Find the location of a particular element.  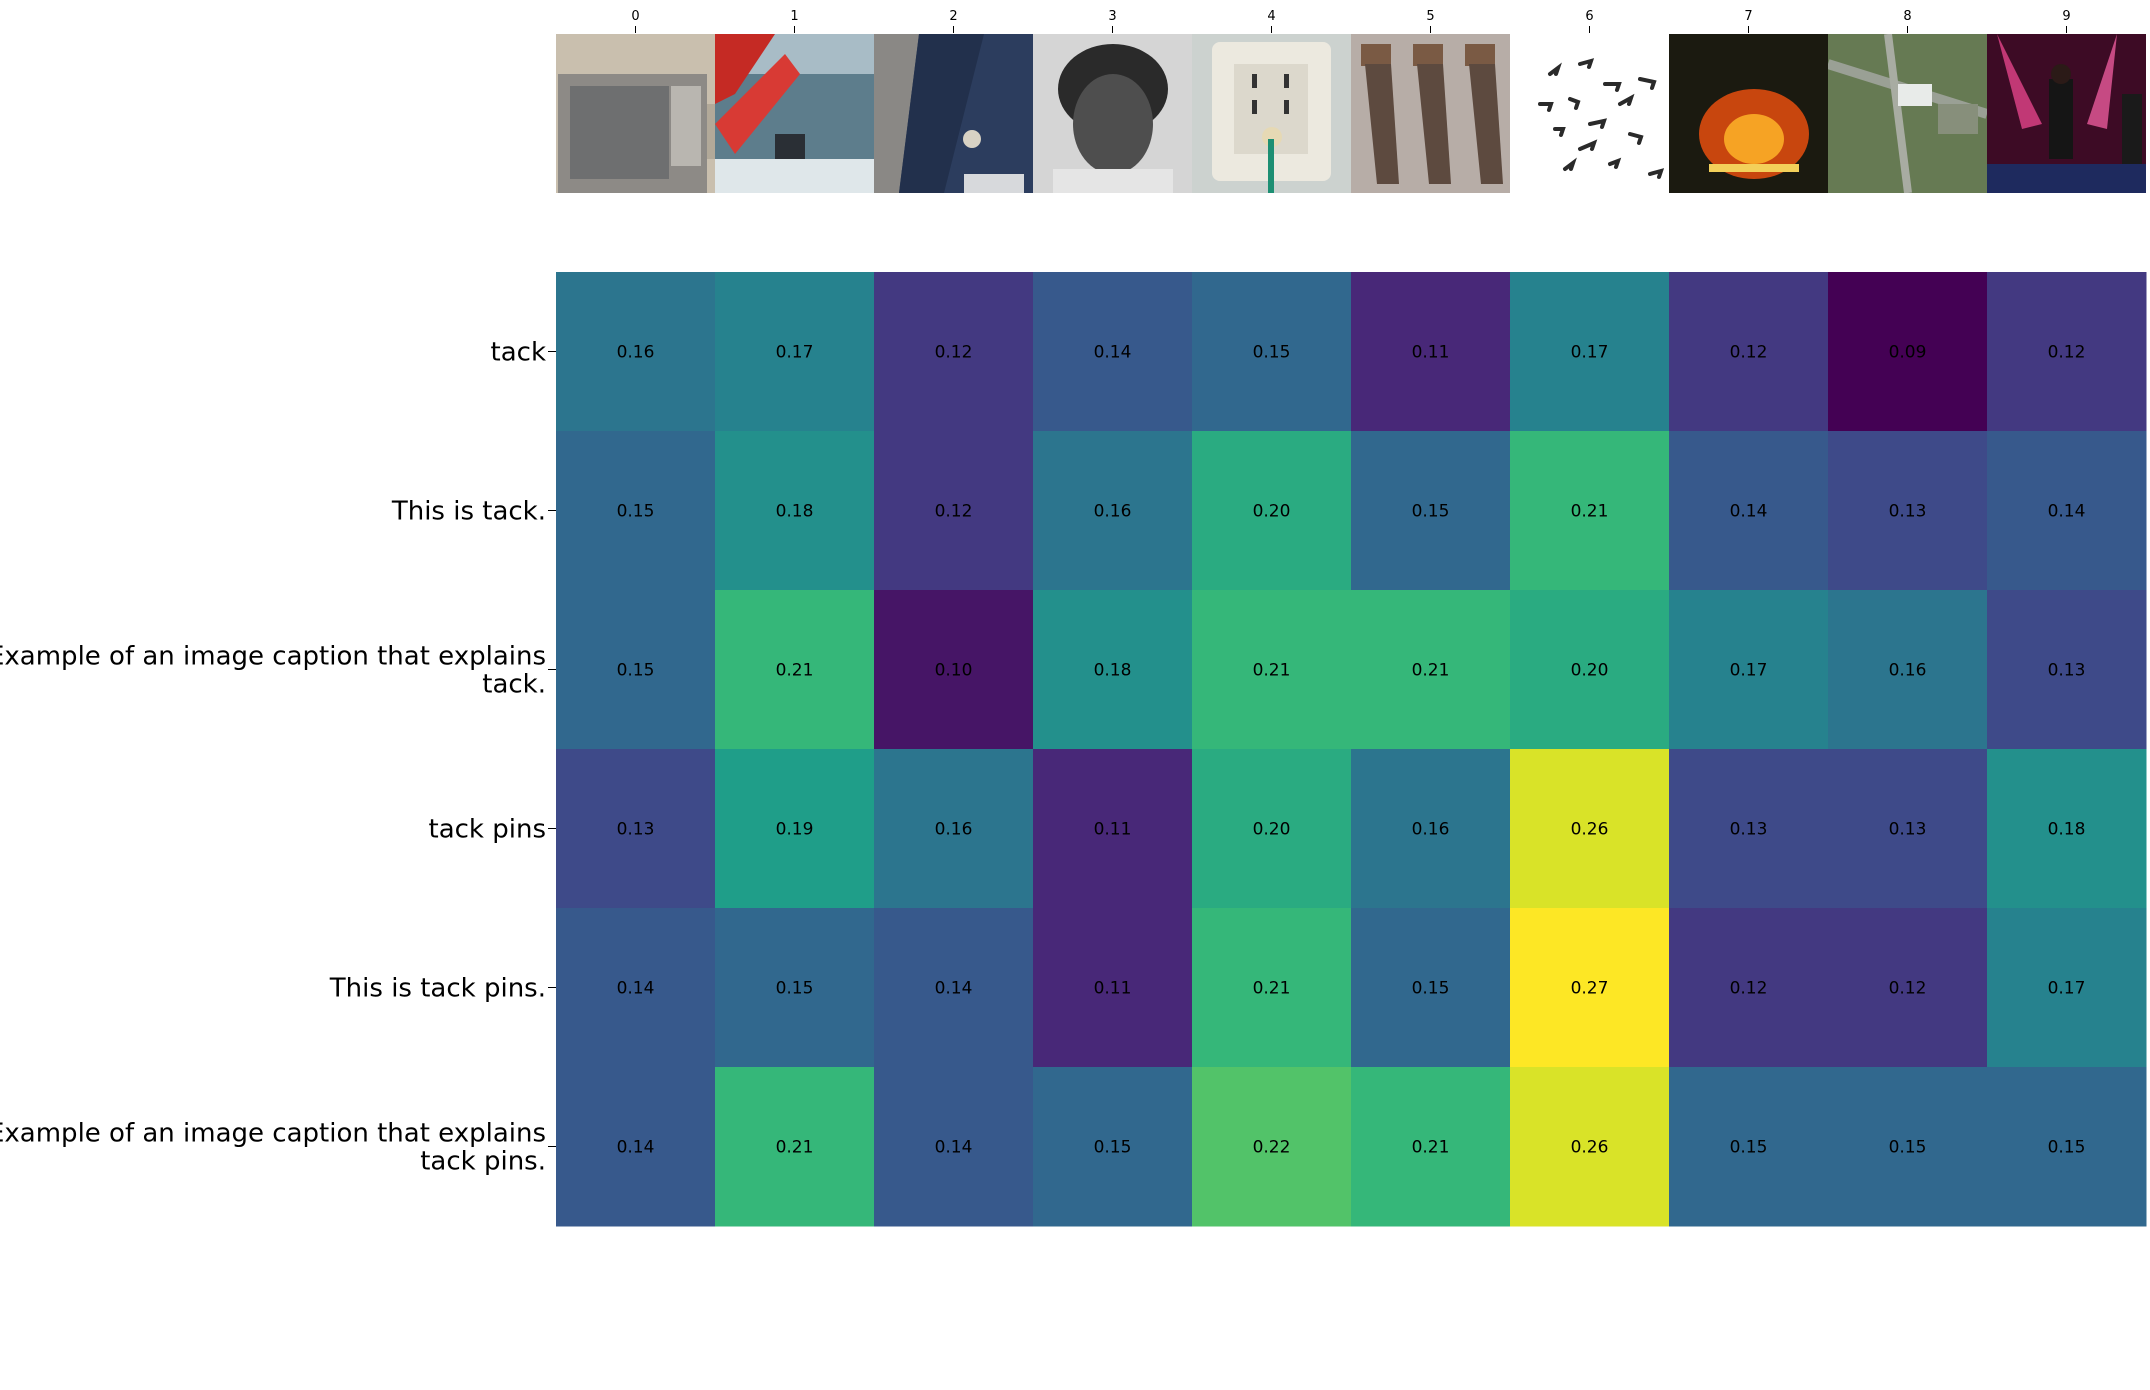

y-tick-label: tack is located at coordinates (518, 353).